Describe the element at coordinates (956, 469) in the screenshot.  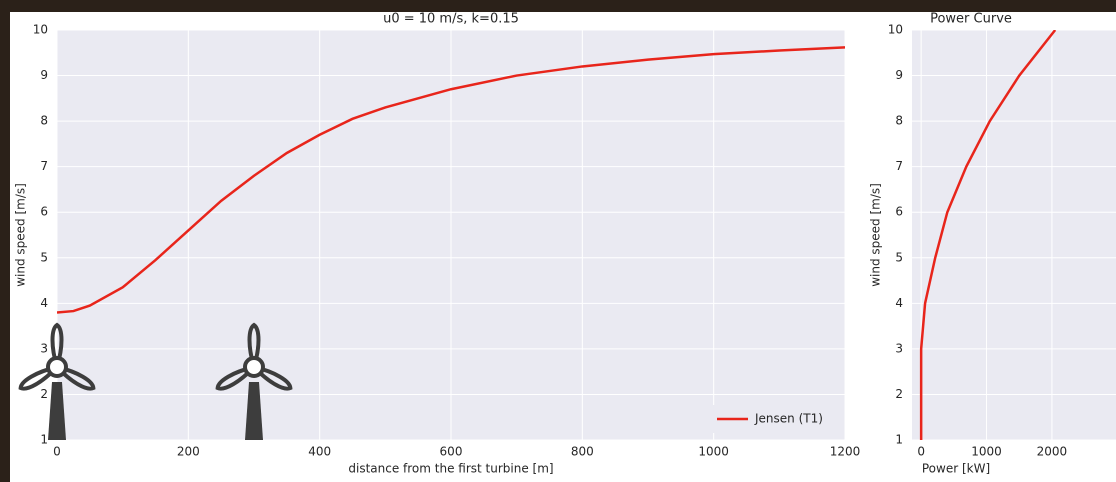
I see `x-axis-label: Power [kW]` at that location.